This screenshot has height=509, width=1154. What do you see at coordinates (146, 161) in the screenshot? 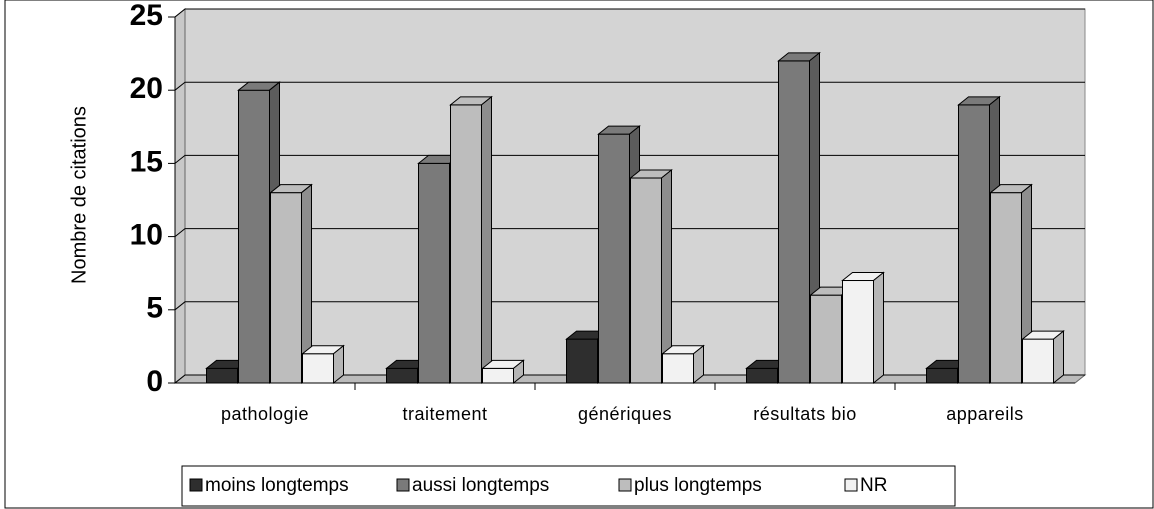
I see `y-tick-label: 15` at bounding box center [146, 161].